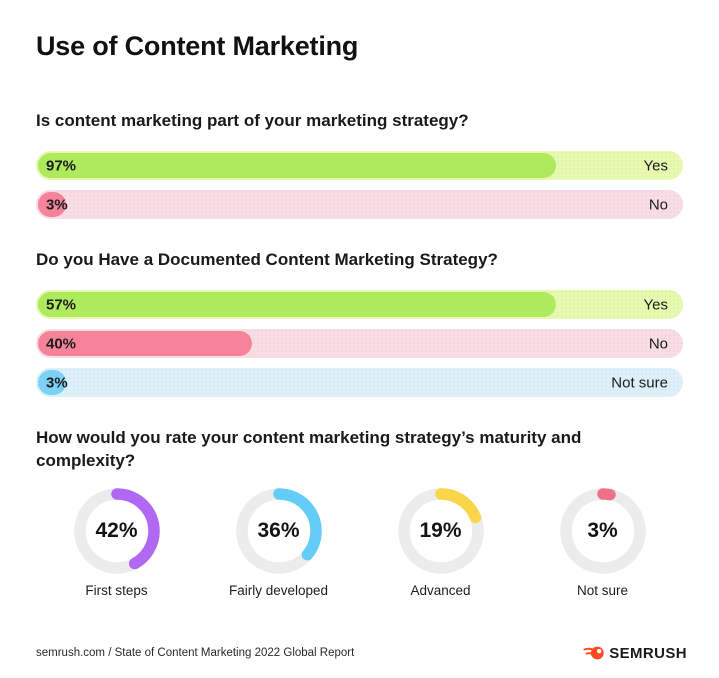 This screenshot has width=719, height=678. What do you see at coordinates (359, 382) in the screenshot?
I see `bar-row: 3% Not sure` at bounding box center [359, 382].